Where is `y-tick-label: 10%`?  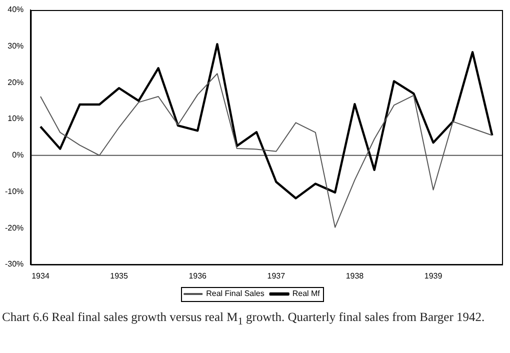 y-tick-label: 10% is located at coordinates (16, 119).